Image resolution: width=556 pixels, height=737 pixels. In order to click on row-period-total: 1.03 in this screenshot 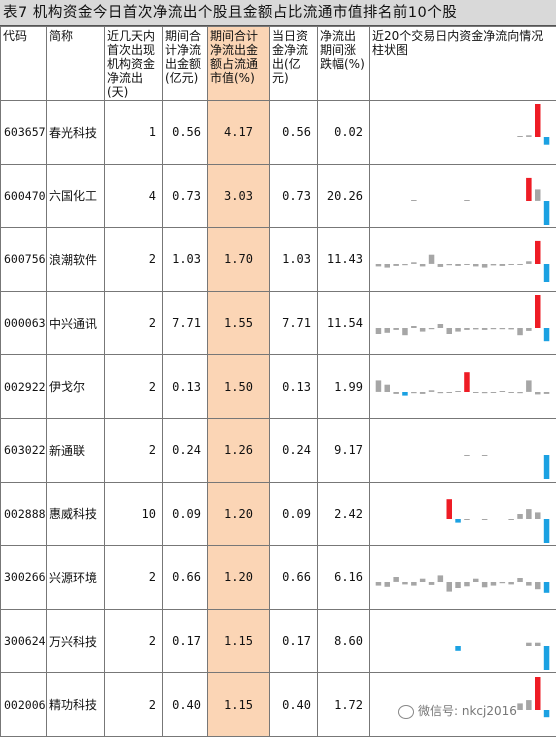, I will do `click(185, 260)`.